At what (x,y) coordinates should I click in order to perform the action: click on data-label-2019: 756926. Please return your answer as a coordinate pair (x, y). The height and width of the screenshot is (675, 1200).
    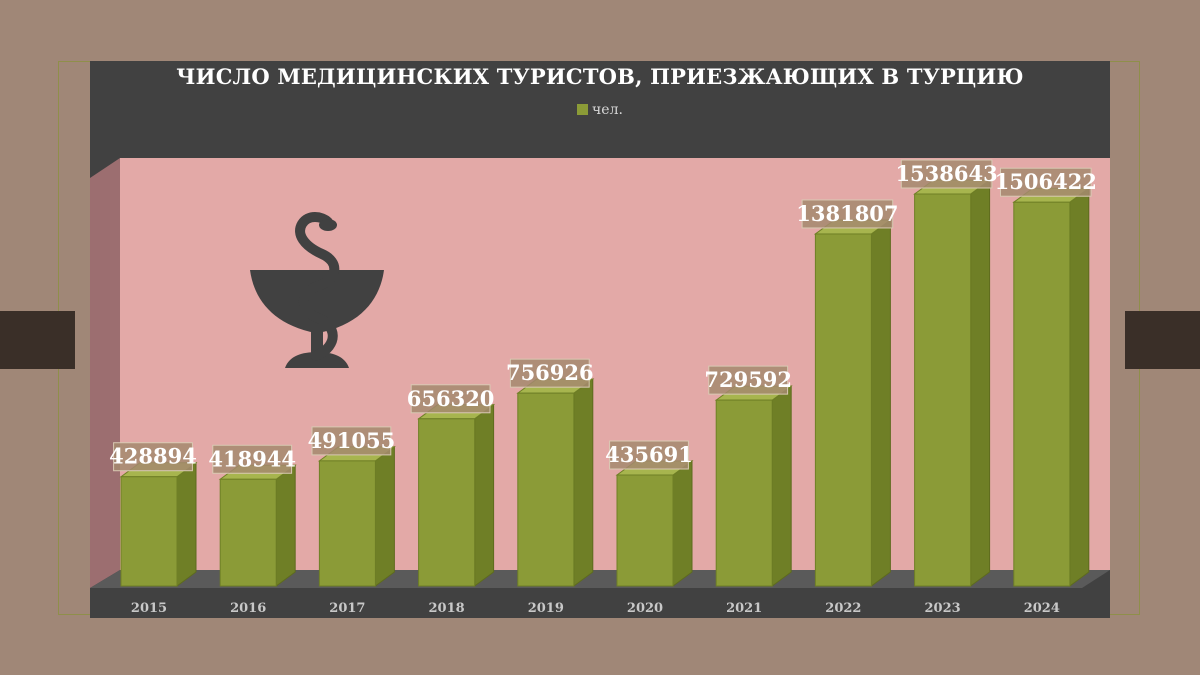
    Looking at the image, I should click on (550, 372).